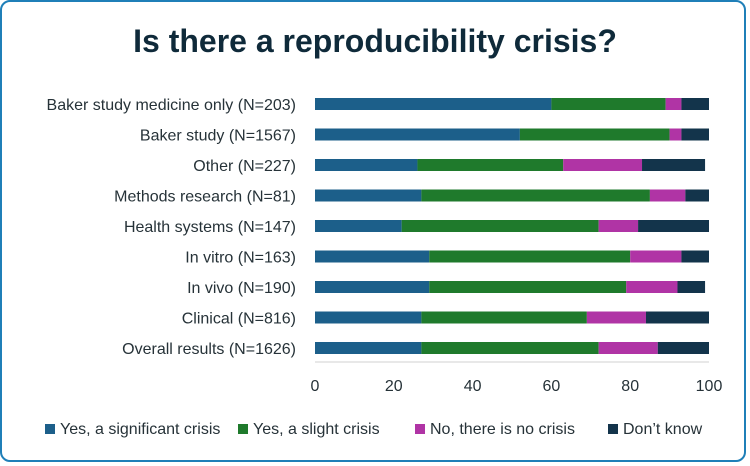 The height and width of the screenshot is (466, 750). I want to click on x-tick-label: 0, so click(315, 386).